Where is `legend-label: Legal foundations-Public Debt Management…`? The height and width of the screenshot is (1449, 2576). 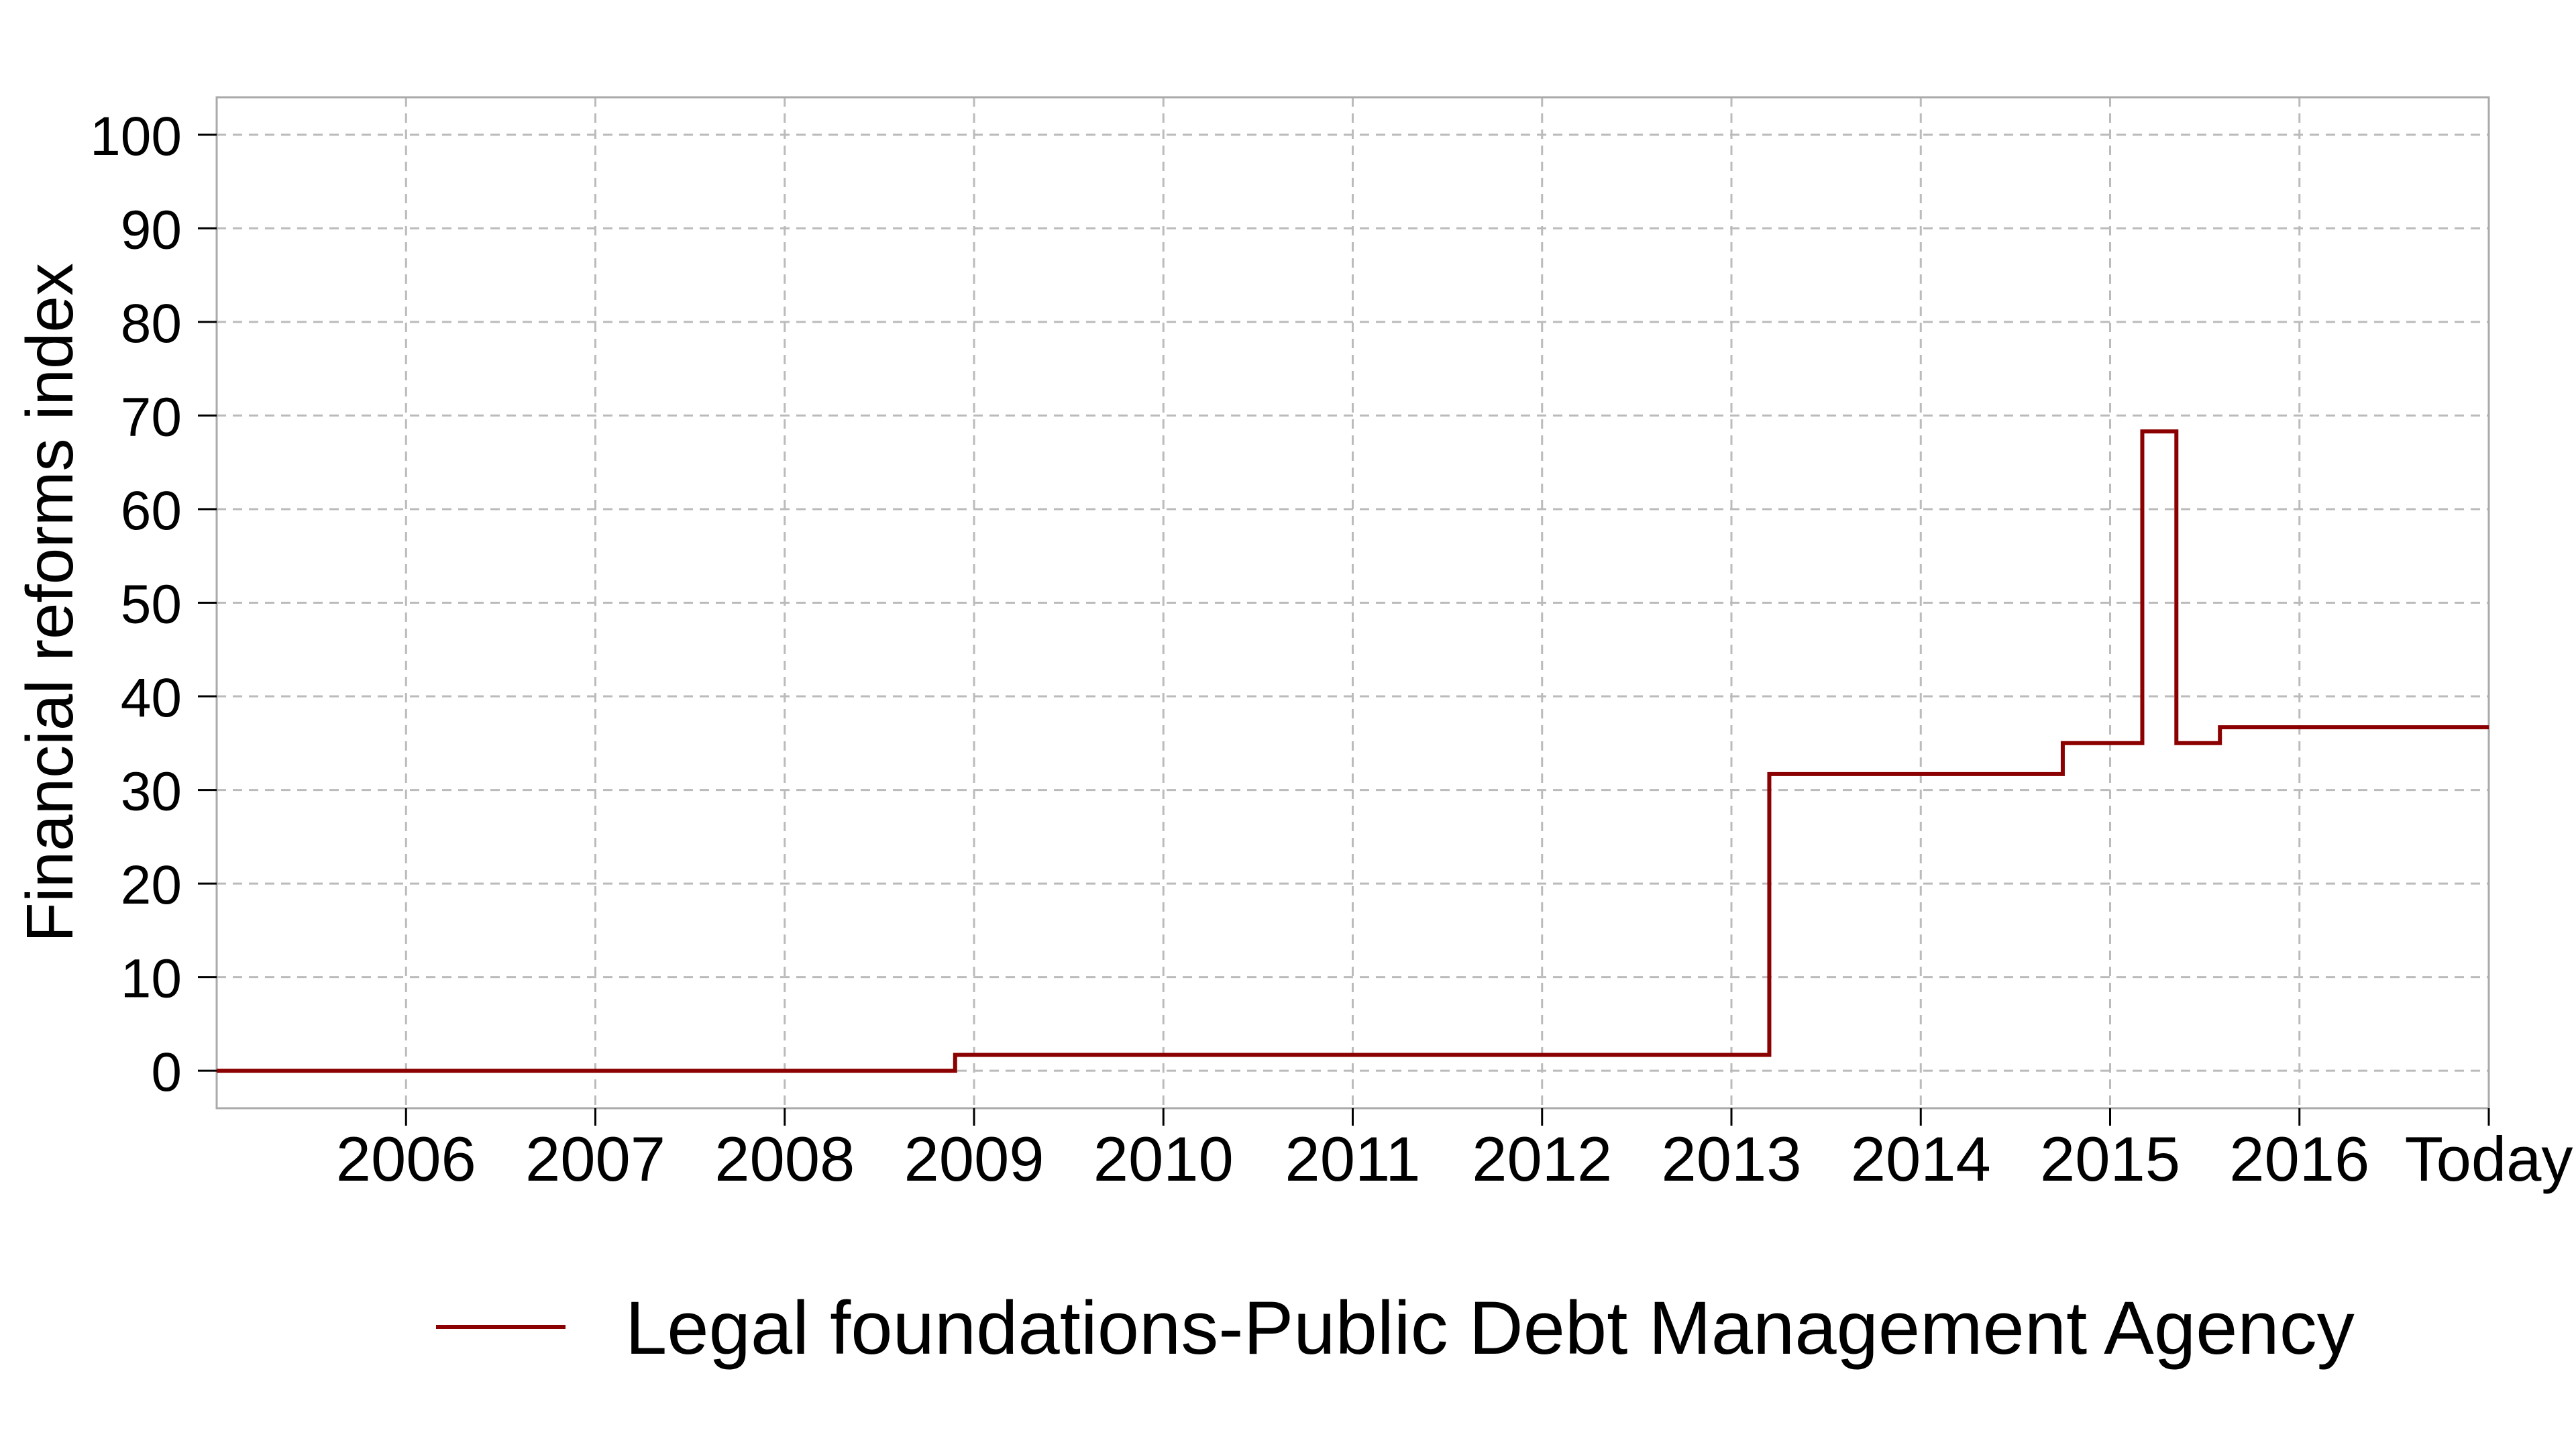
legend-label: Legal foundations-Public Debt Management… is located at coordinates (1490, 1328).